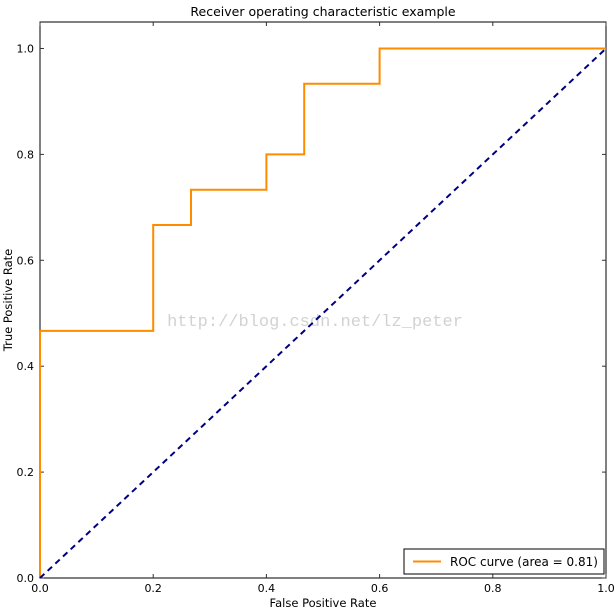  Describe the element at coordinates (524, 562) in the screenshot. I see `legend-label: ROC curve (area = 0.81)` at that location.